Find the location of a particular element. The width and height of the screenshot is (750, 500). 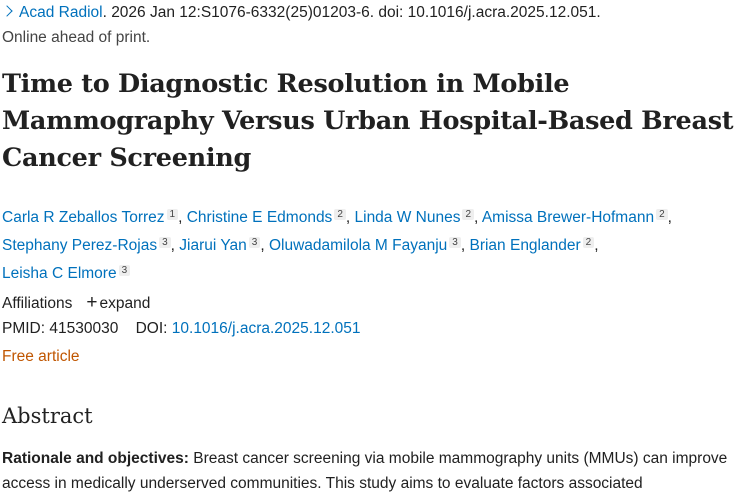

author-link: Christine E Edmonds is located at coordinates (259, 217).